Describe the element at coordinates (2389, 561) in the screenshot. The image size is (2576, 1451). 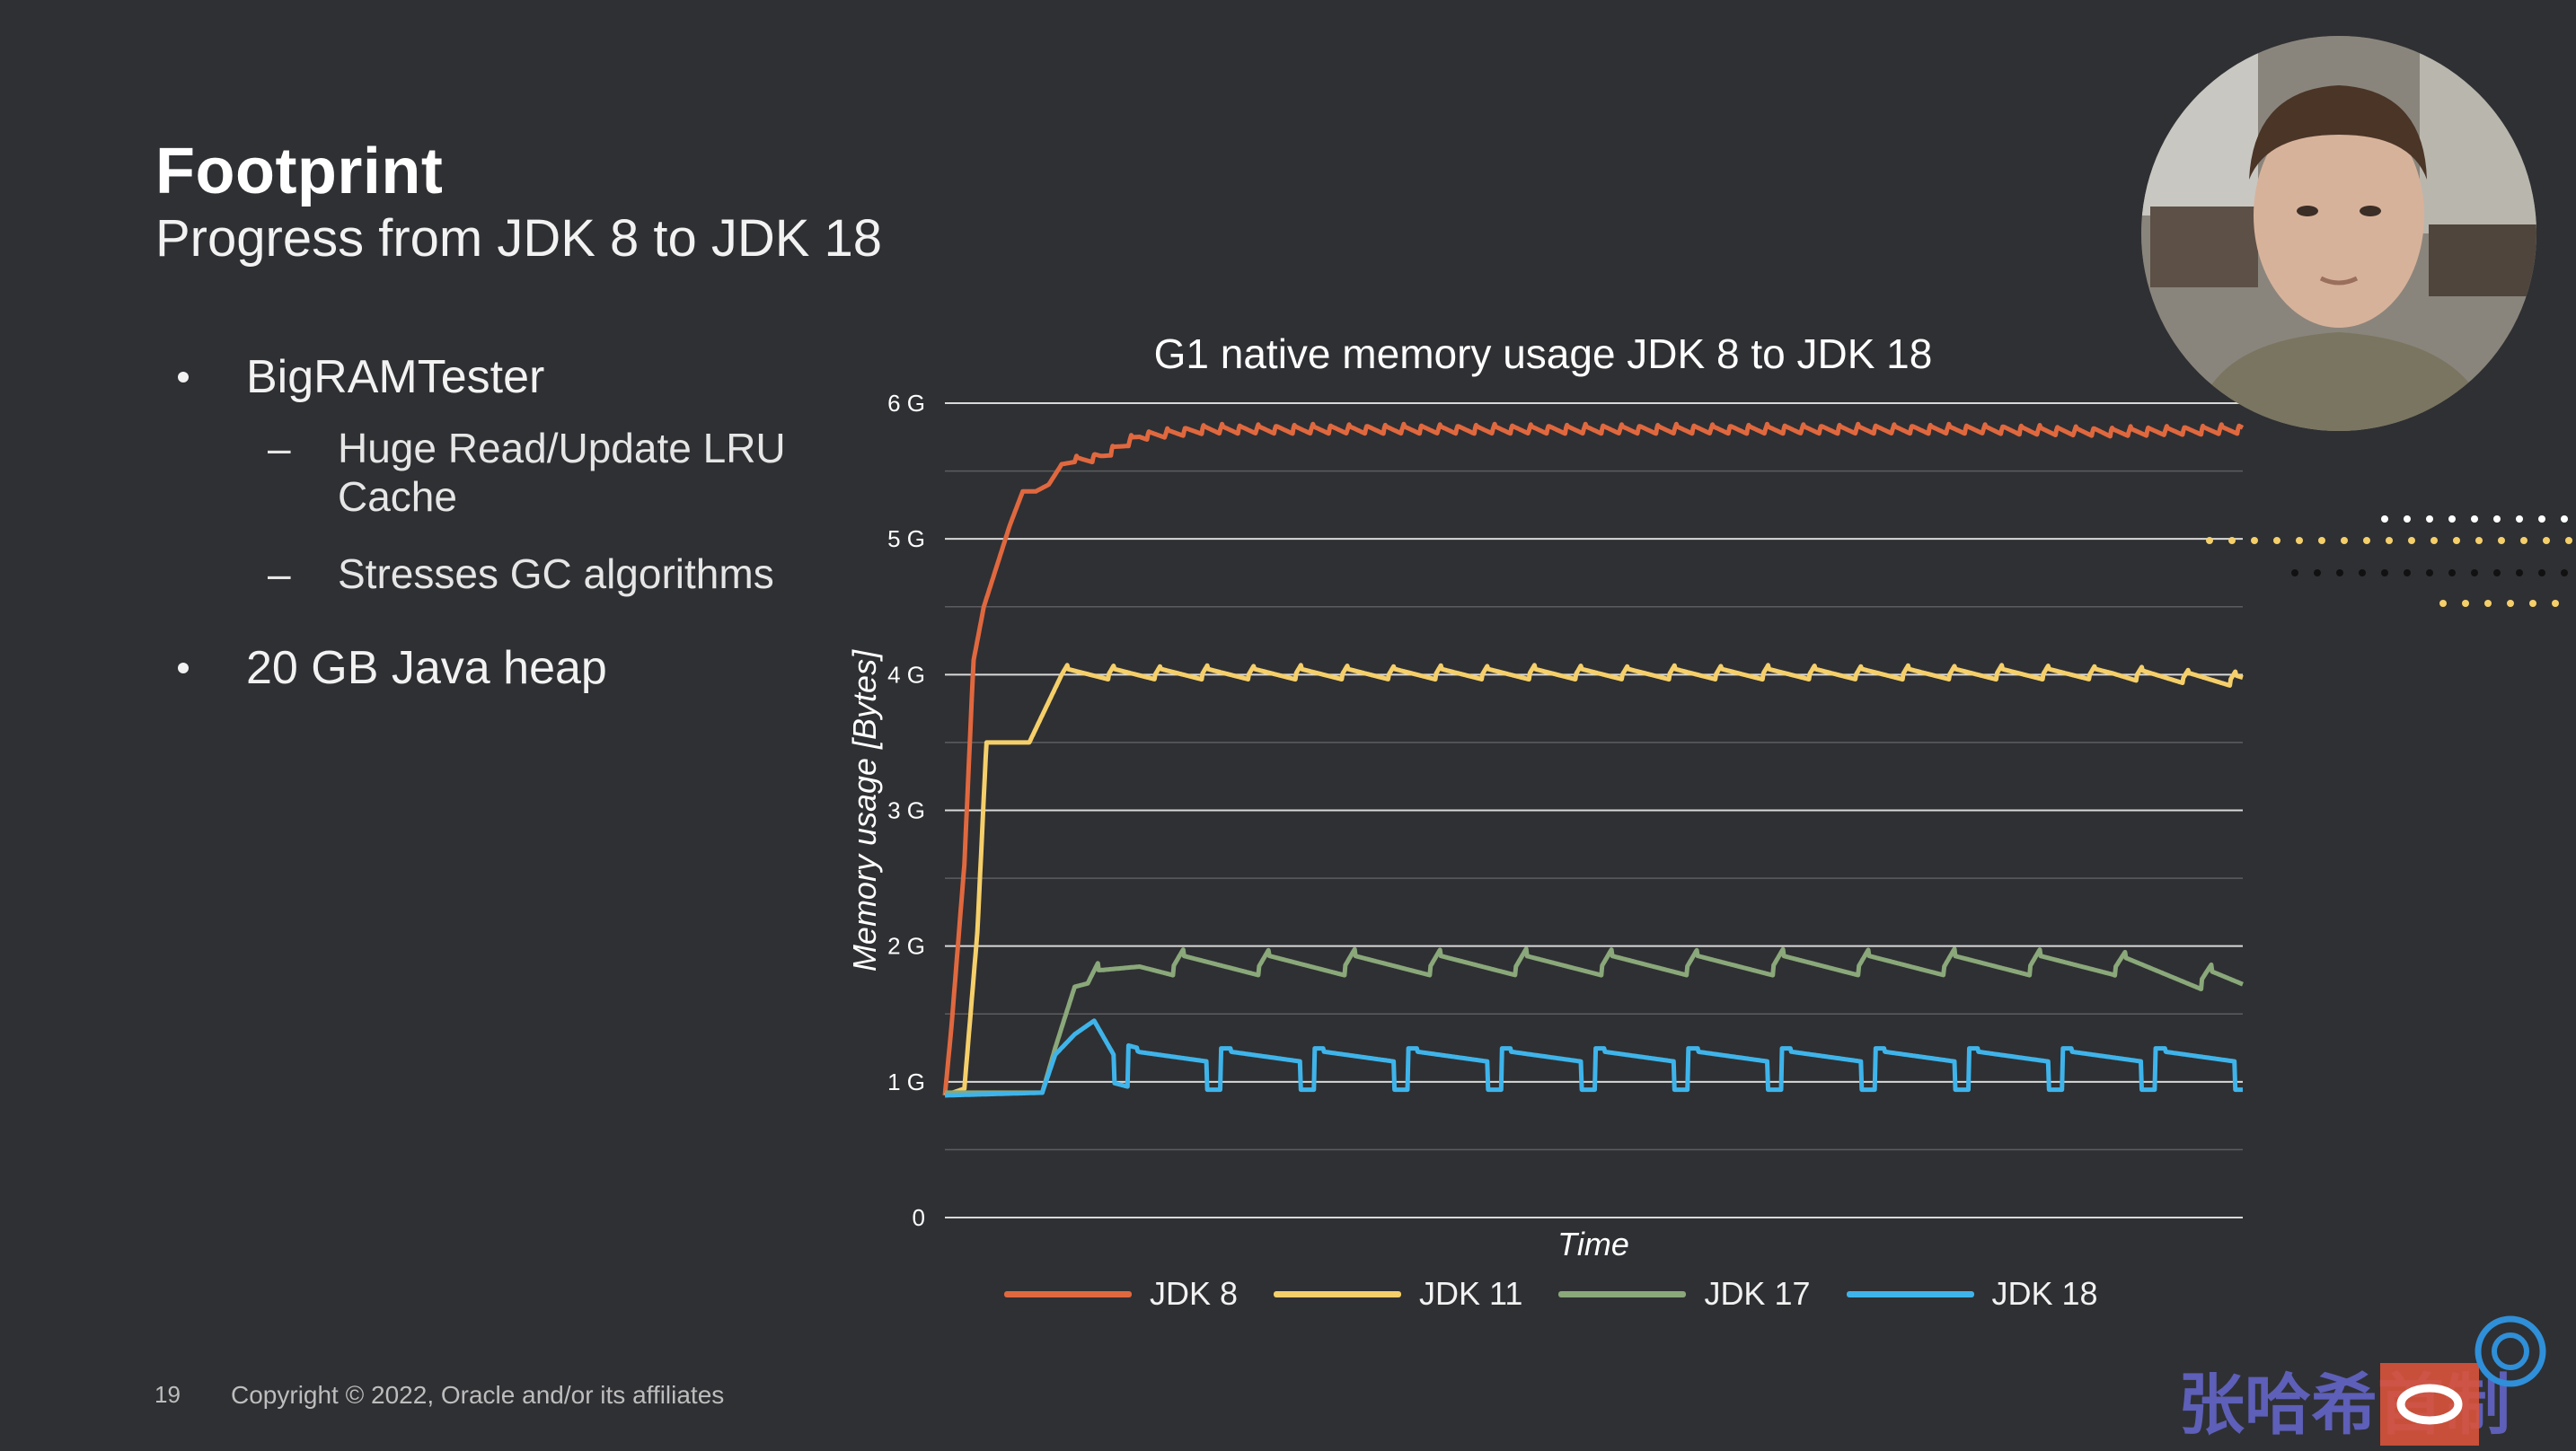
I see `decorative-dots` at that location.